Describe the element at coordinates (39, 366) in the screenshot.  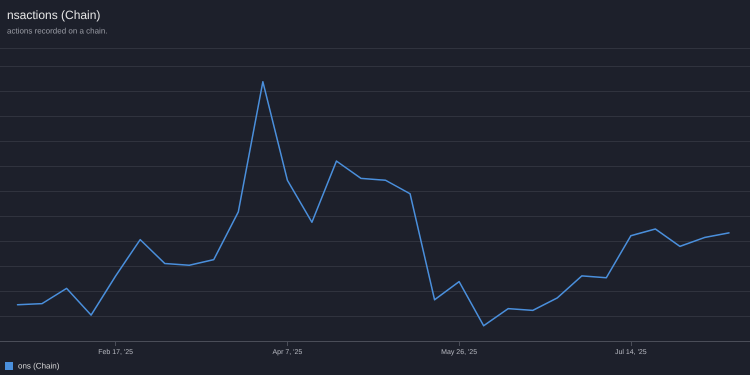
I see `legend-label: ons (Chain)` at that location.